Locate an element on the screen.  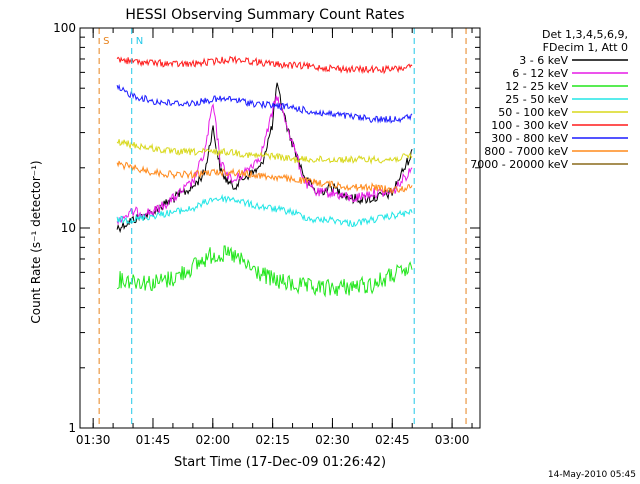
x-tick-label-1: 01:45 is located at coordinates (153, 440).